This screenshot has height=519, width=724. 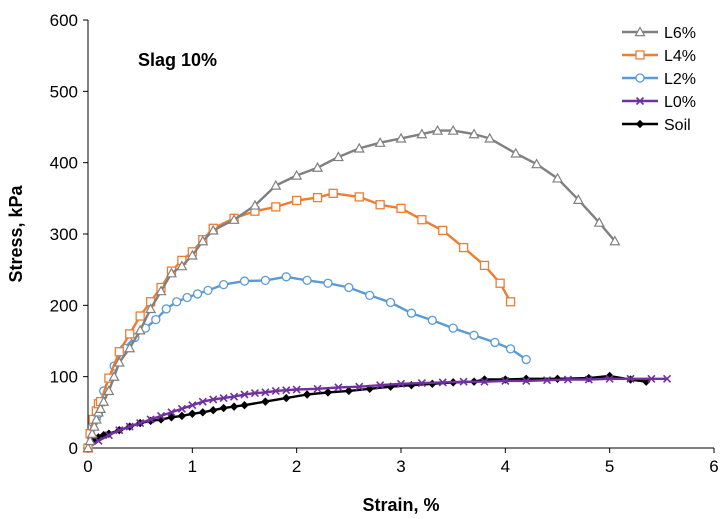 What do you see at coordinates (377, 413) in the screenshot?
I see `series-l0` at bounding box center [377, 413].